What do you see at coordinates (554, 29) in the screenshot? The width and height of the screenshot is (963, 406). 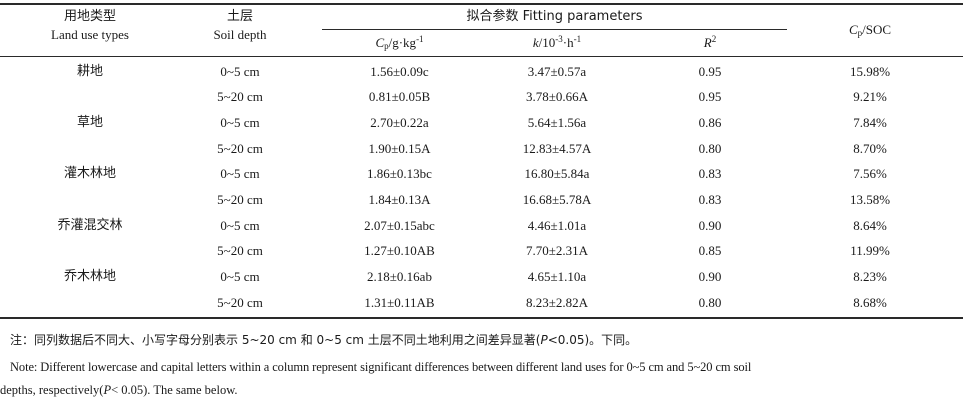 I see `fitting-params-rule` at bounding box center [554, 29].